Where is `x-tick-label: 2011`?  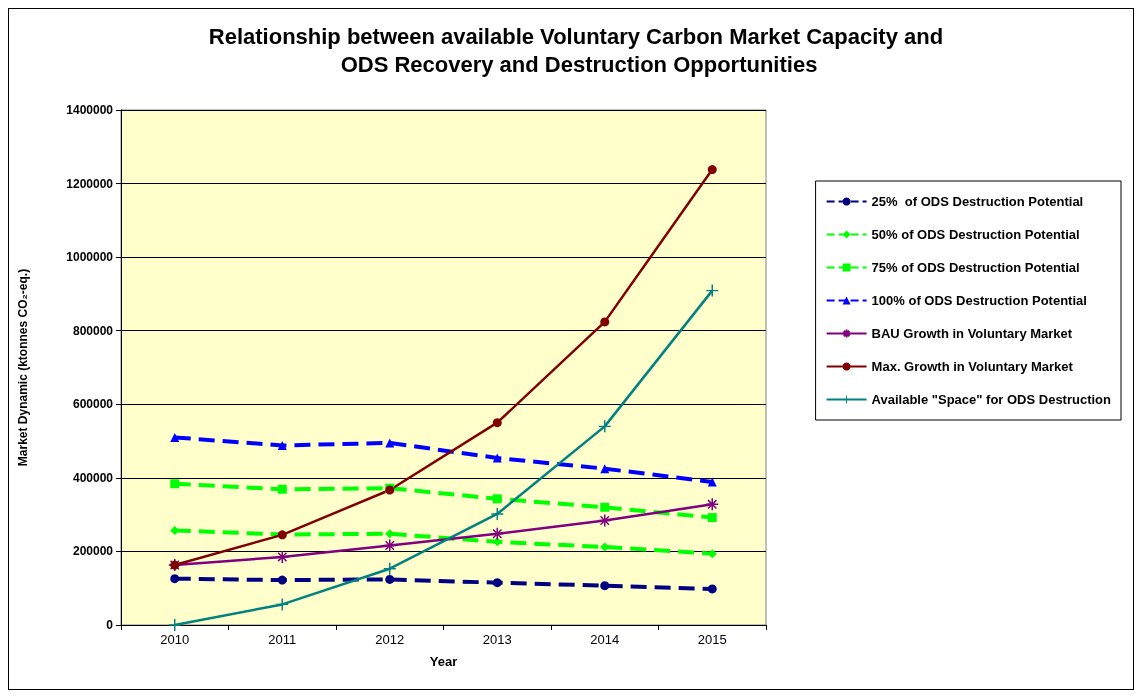 x-tick-label: 2011 is located at coordinates (282, 639).